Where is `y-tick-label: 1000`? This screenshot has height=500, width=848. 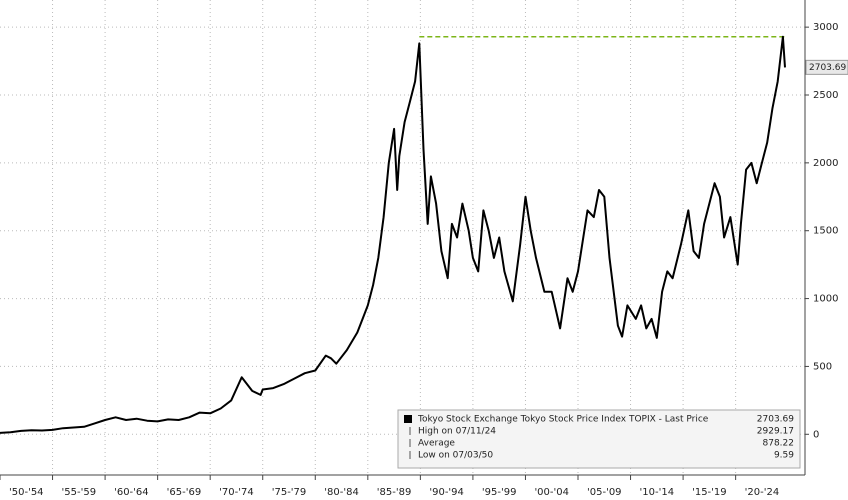
y-tick-label: 1000 is located at coordinates (825, 299).